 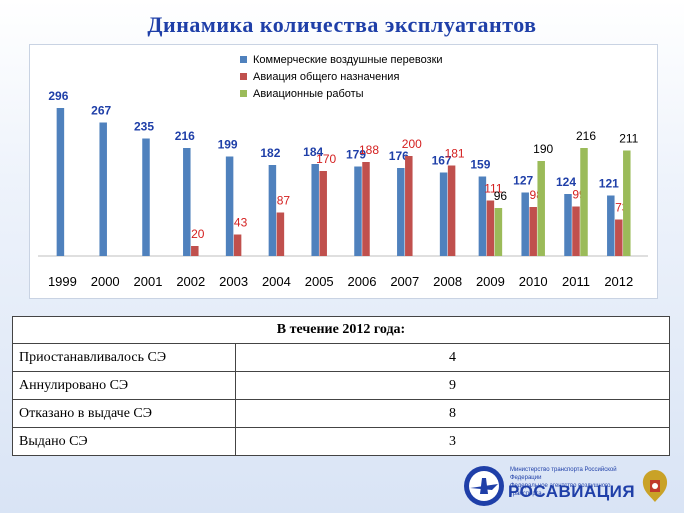 What do you see at coordinates (655, 486) in the screenshot?
I see `coat-of-arms-icon` at bounding box center [655, 486].